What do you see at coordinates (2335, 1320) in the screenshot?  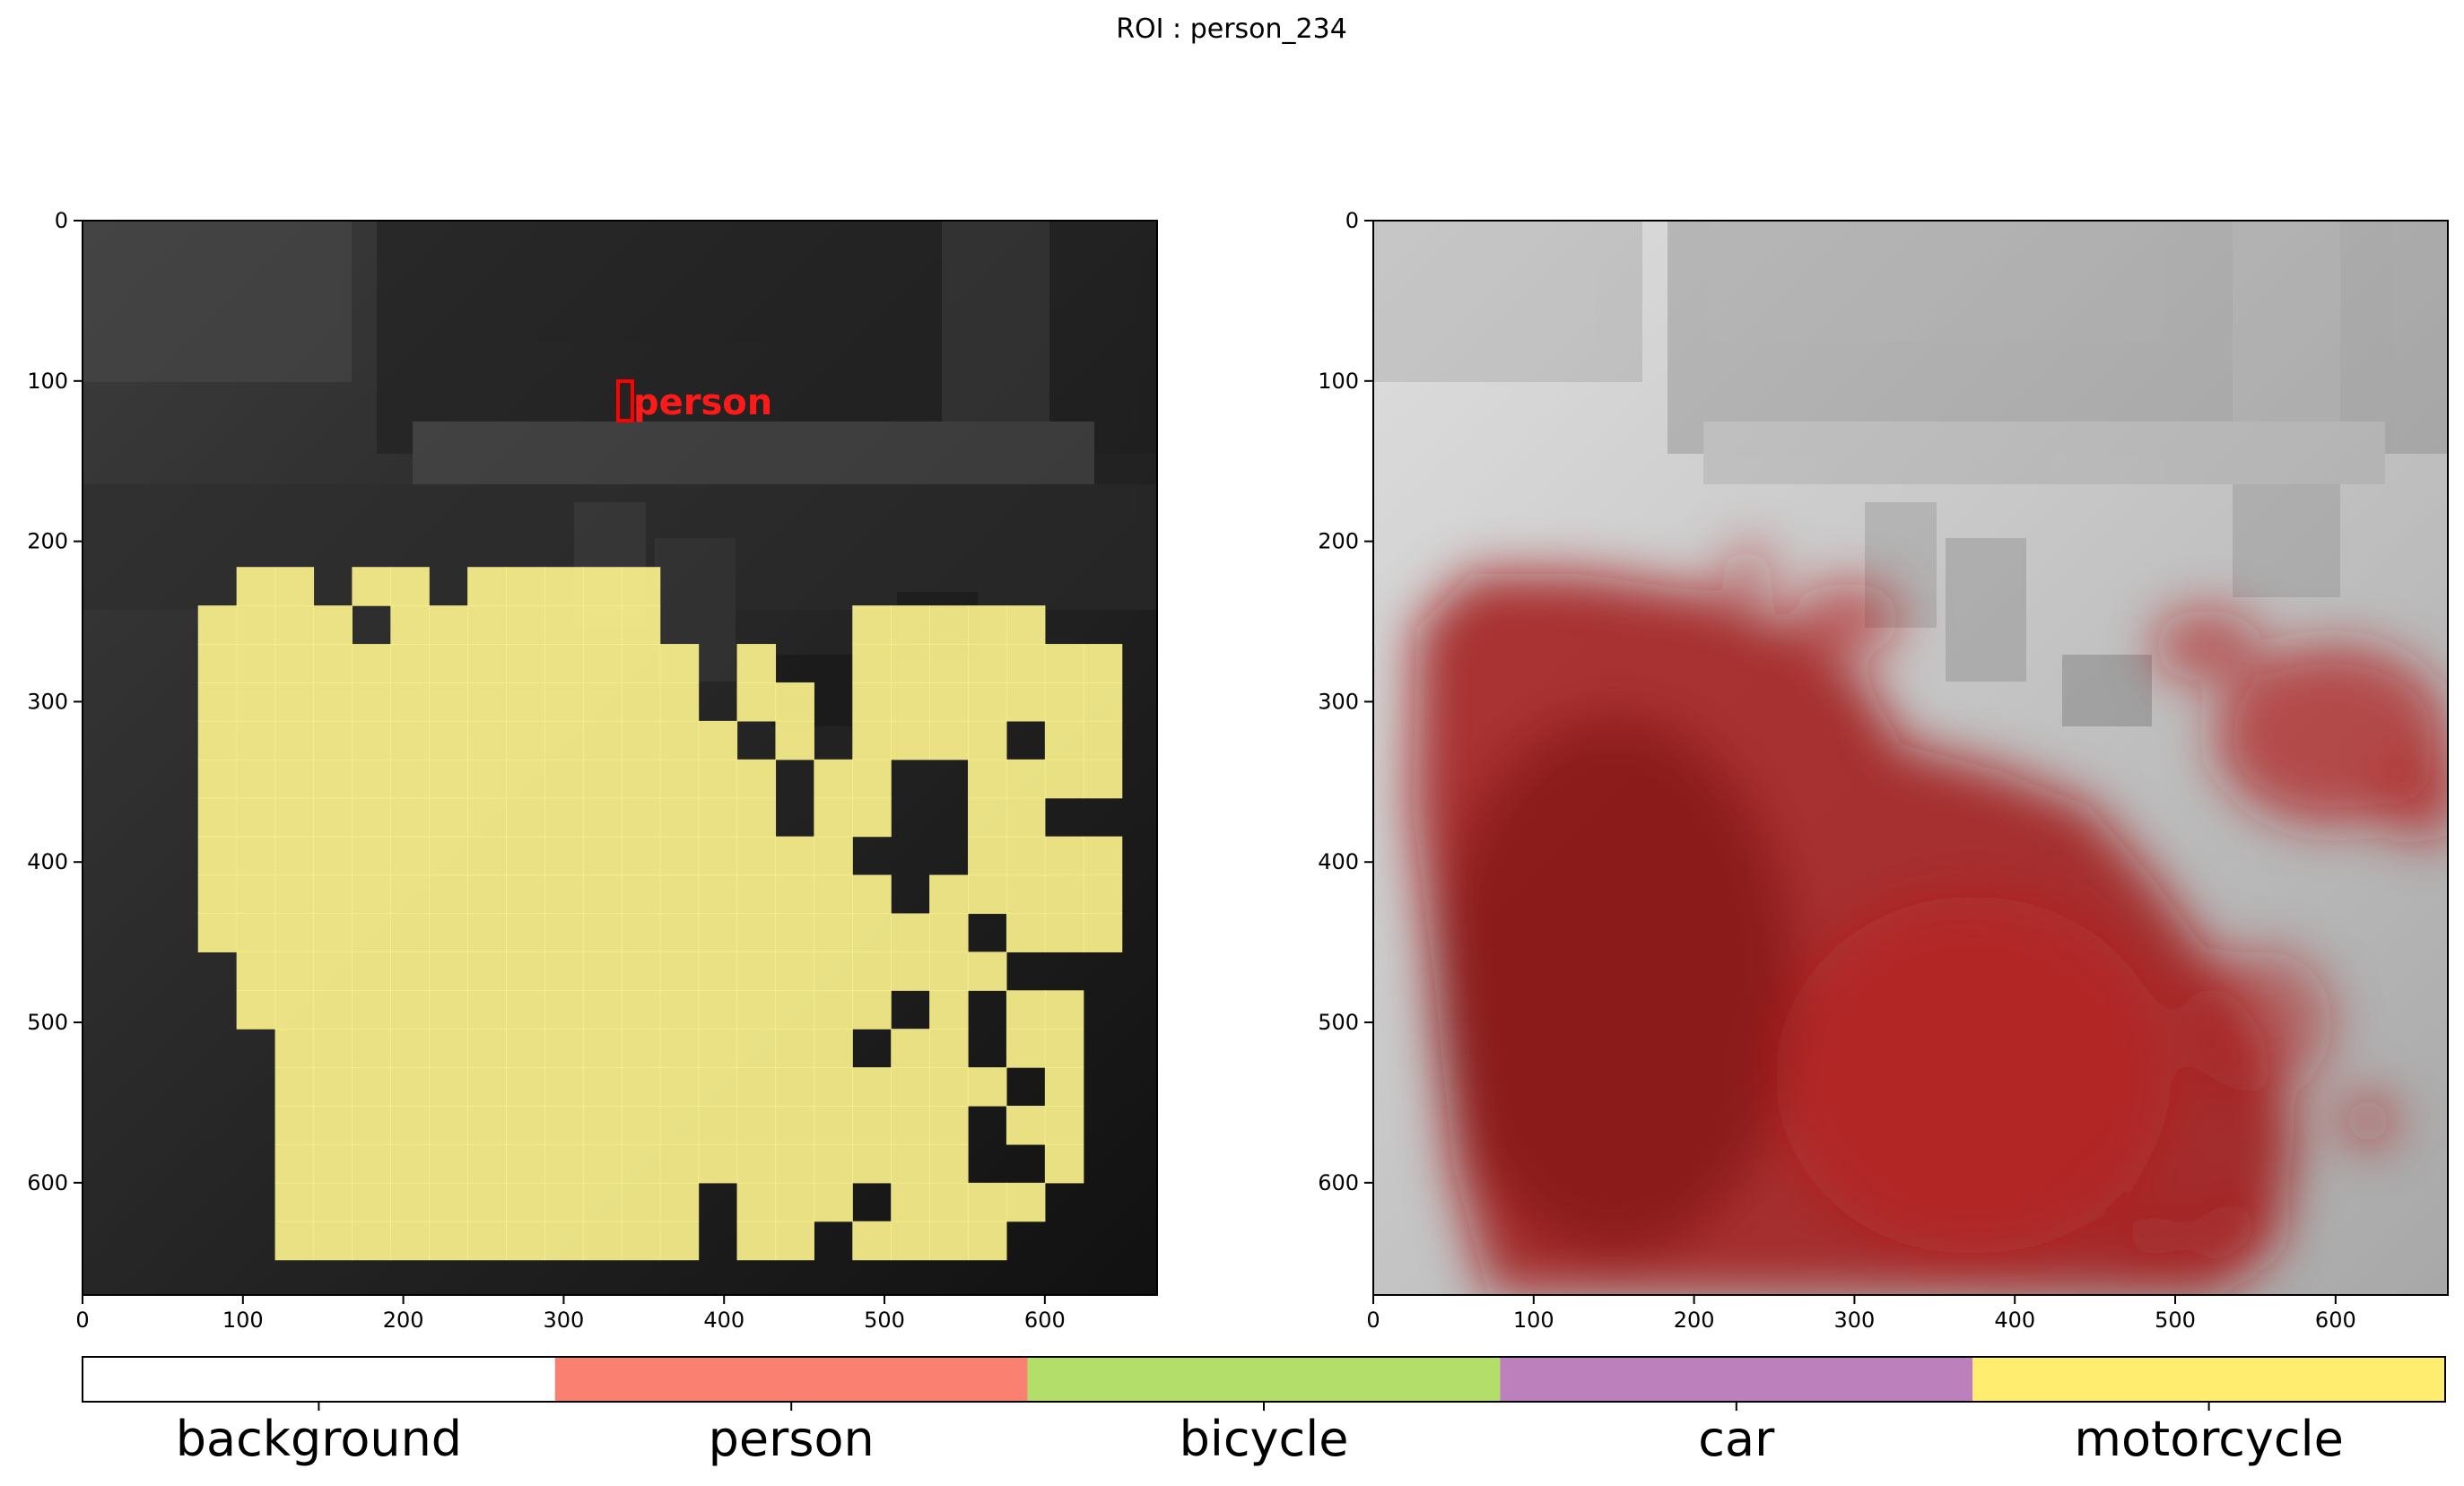 I see `right-xtick-label: 600` at bounding box center [2335, 1320].